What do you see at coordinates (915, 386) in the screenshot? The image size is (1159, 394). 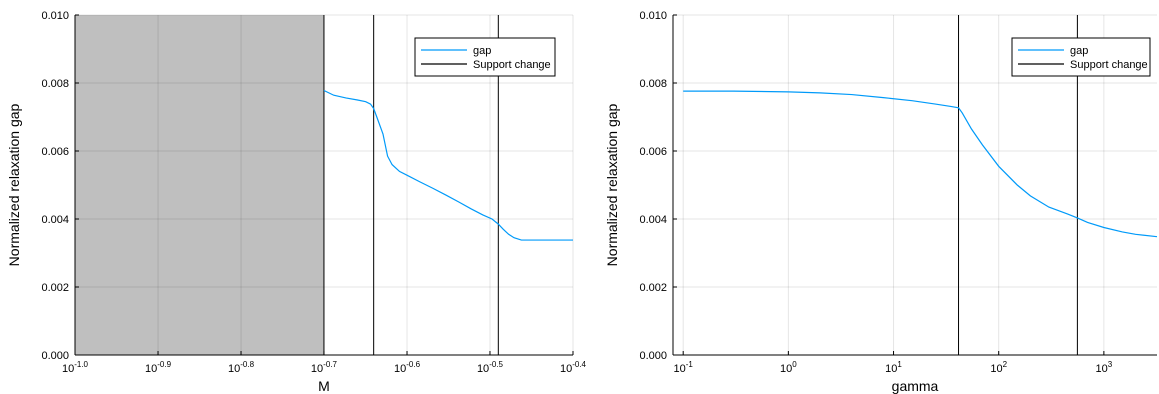 I see `x-axis-label: gamma` at bounding box center [915, 386].